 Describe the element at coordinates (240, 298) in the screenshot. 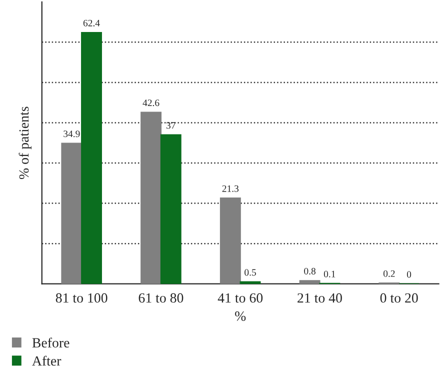

I see `x-tick-label: 41 to 60` at that location.